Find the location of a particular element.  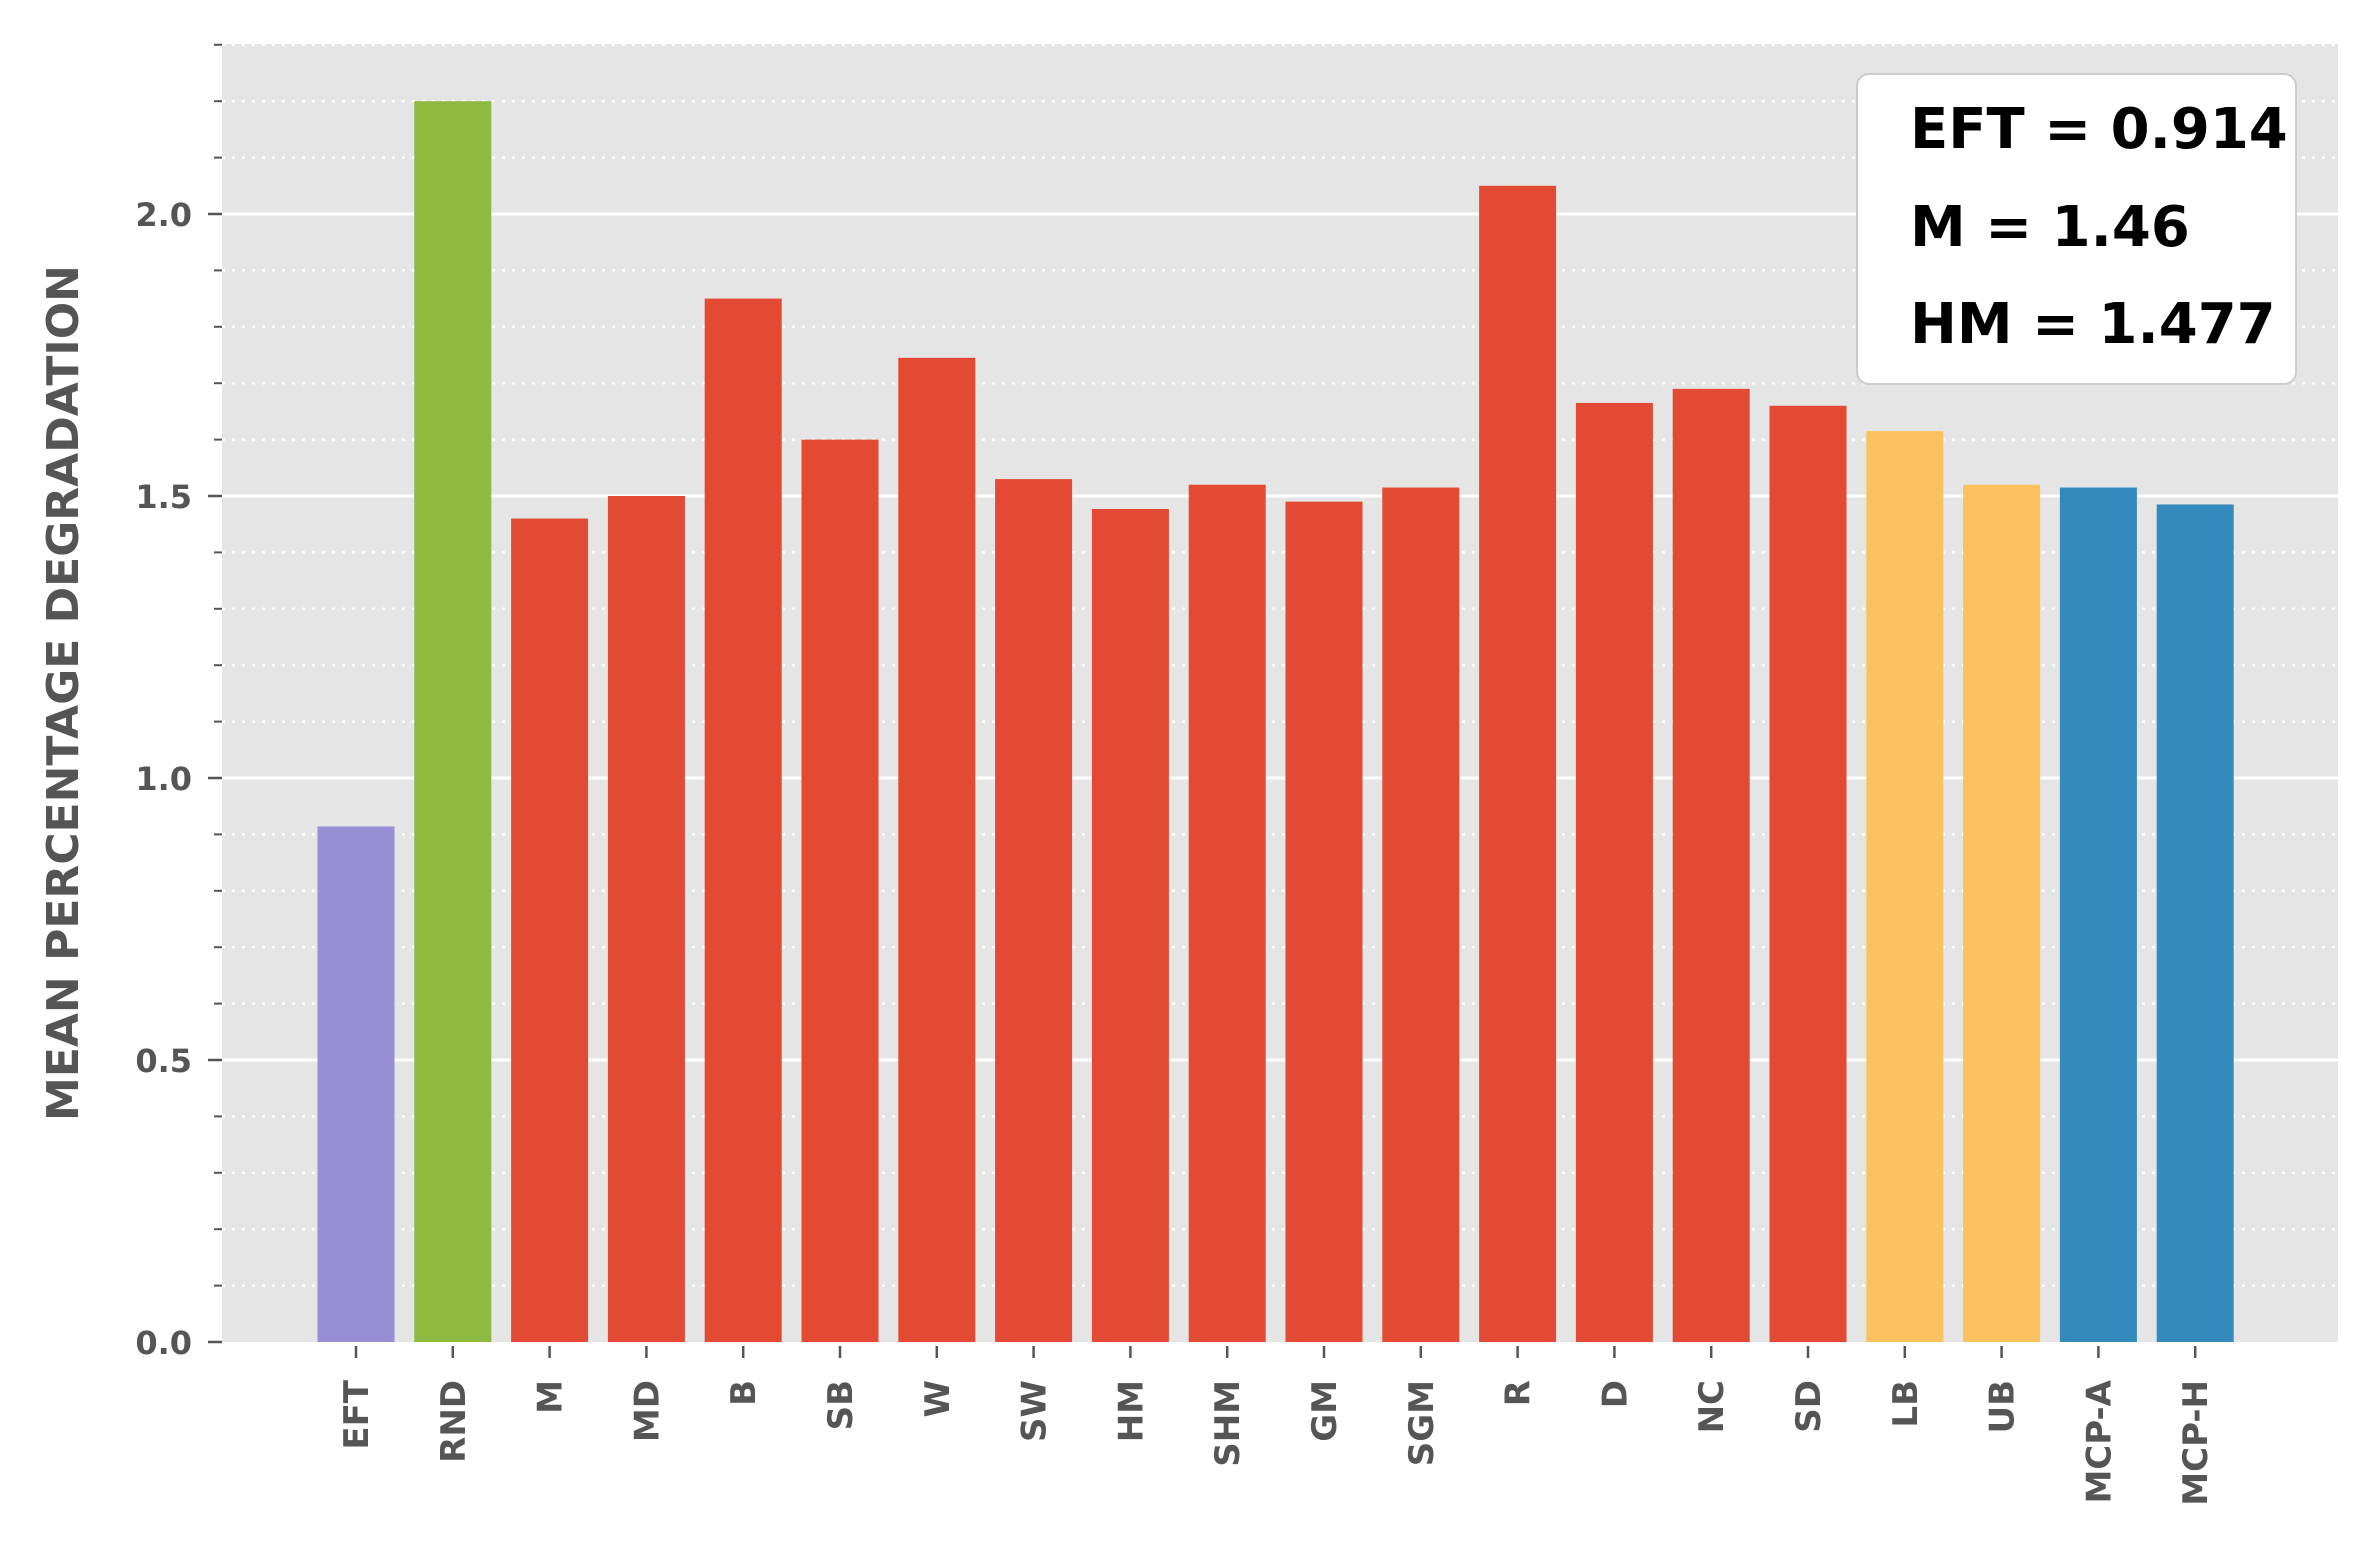

x-tick-label: SW is located at coordinates (1035, 1411).